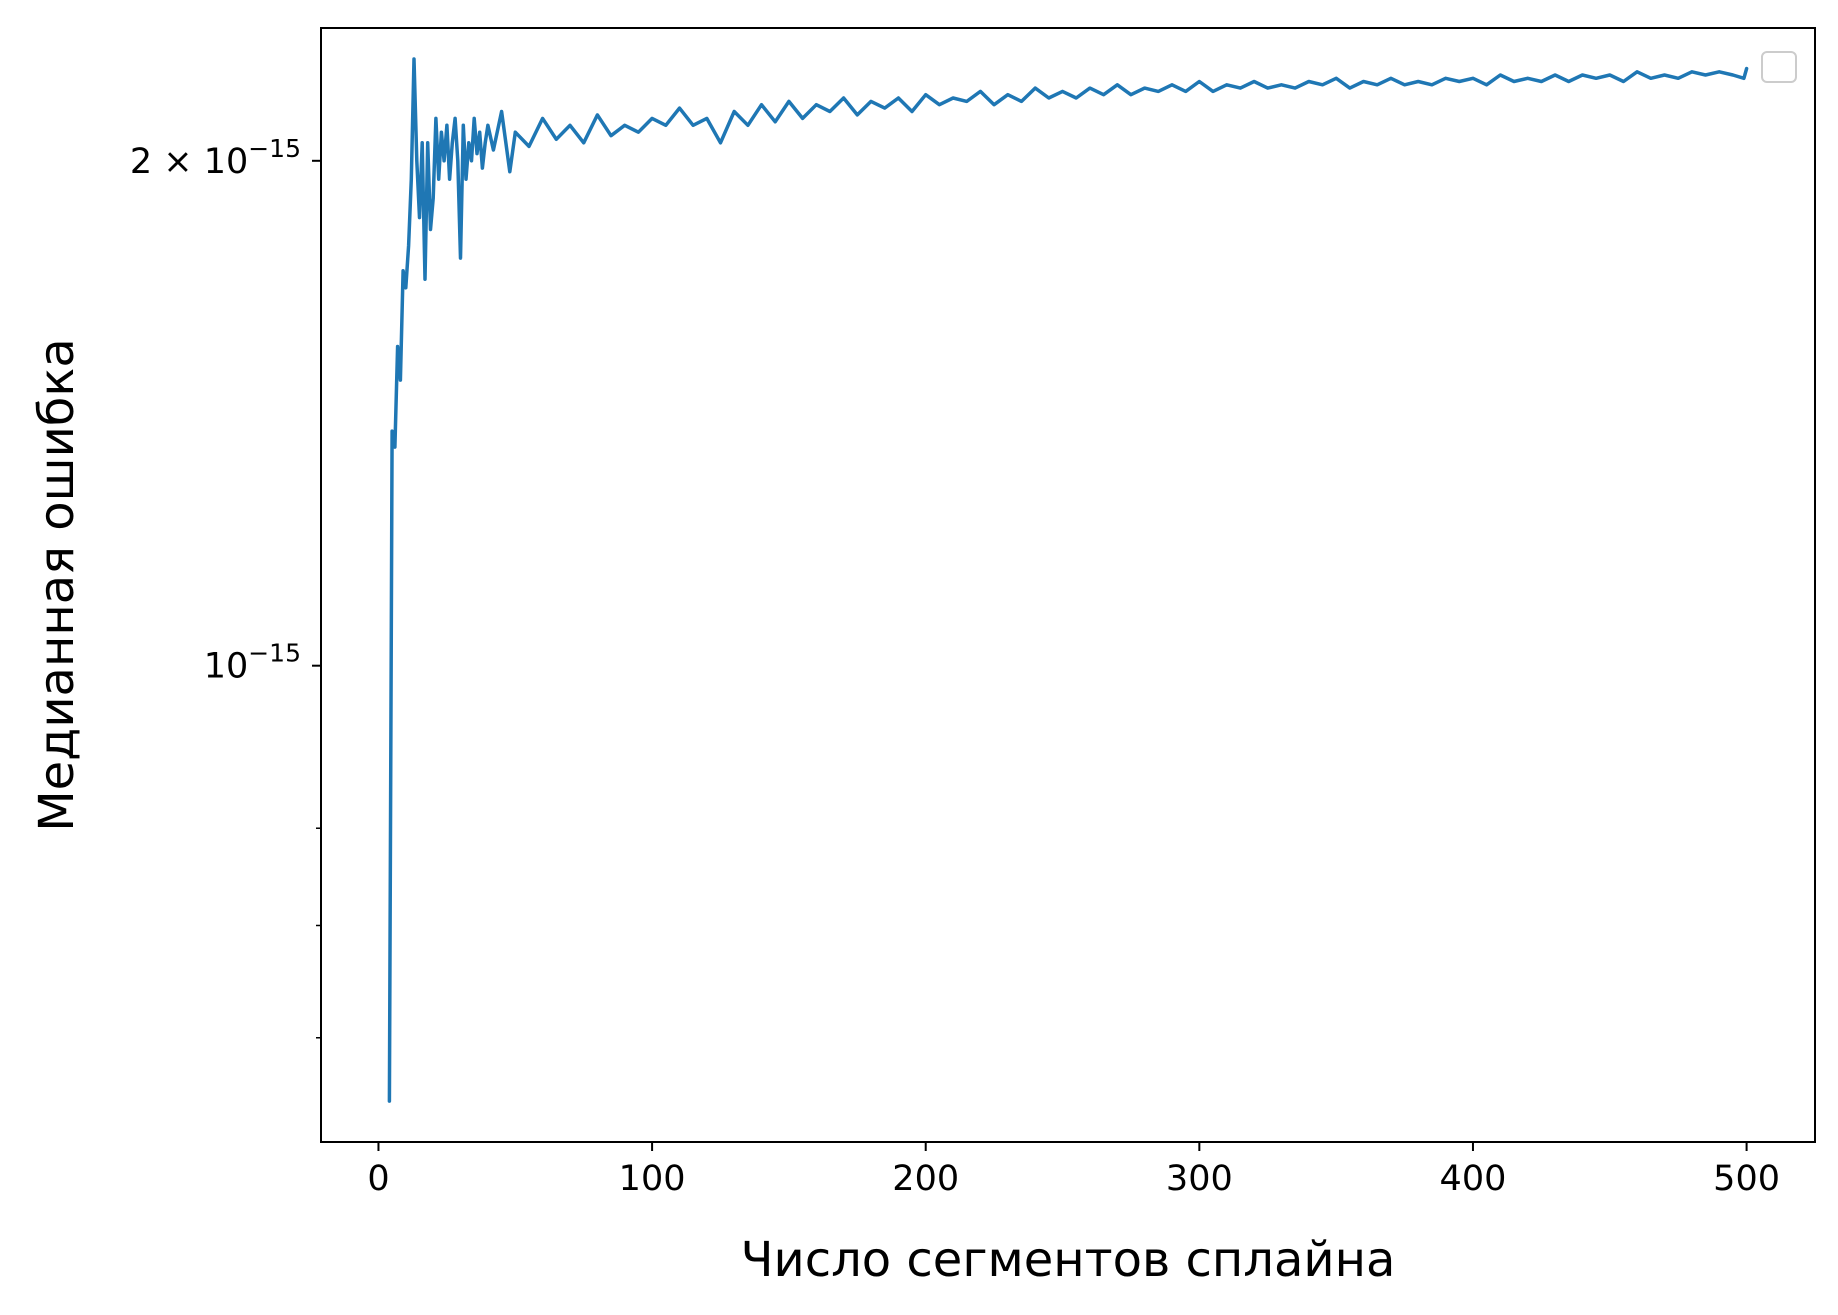  I want to click on y-axis-title: Медианная ошибка, so click(57, 585).